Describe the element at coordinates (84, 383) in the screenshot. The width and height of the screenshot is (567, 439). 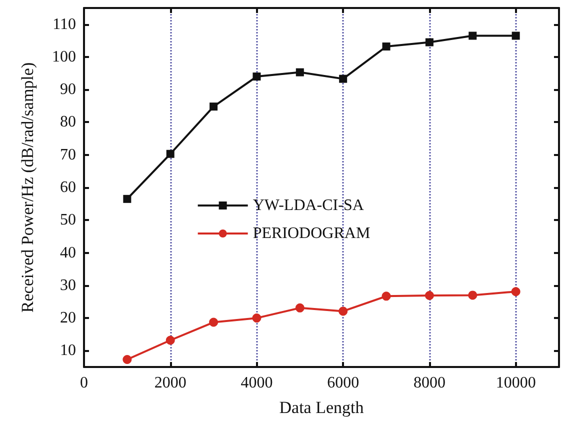
I see `x-tick-label: 0` at that location.